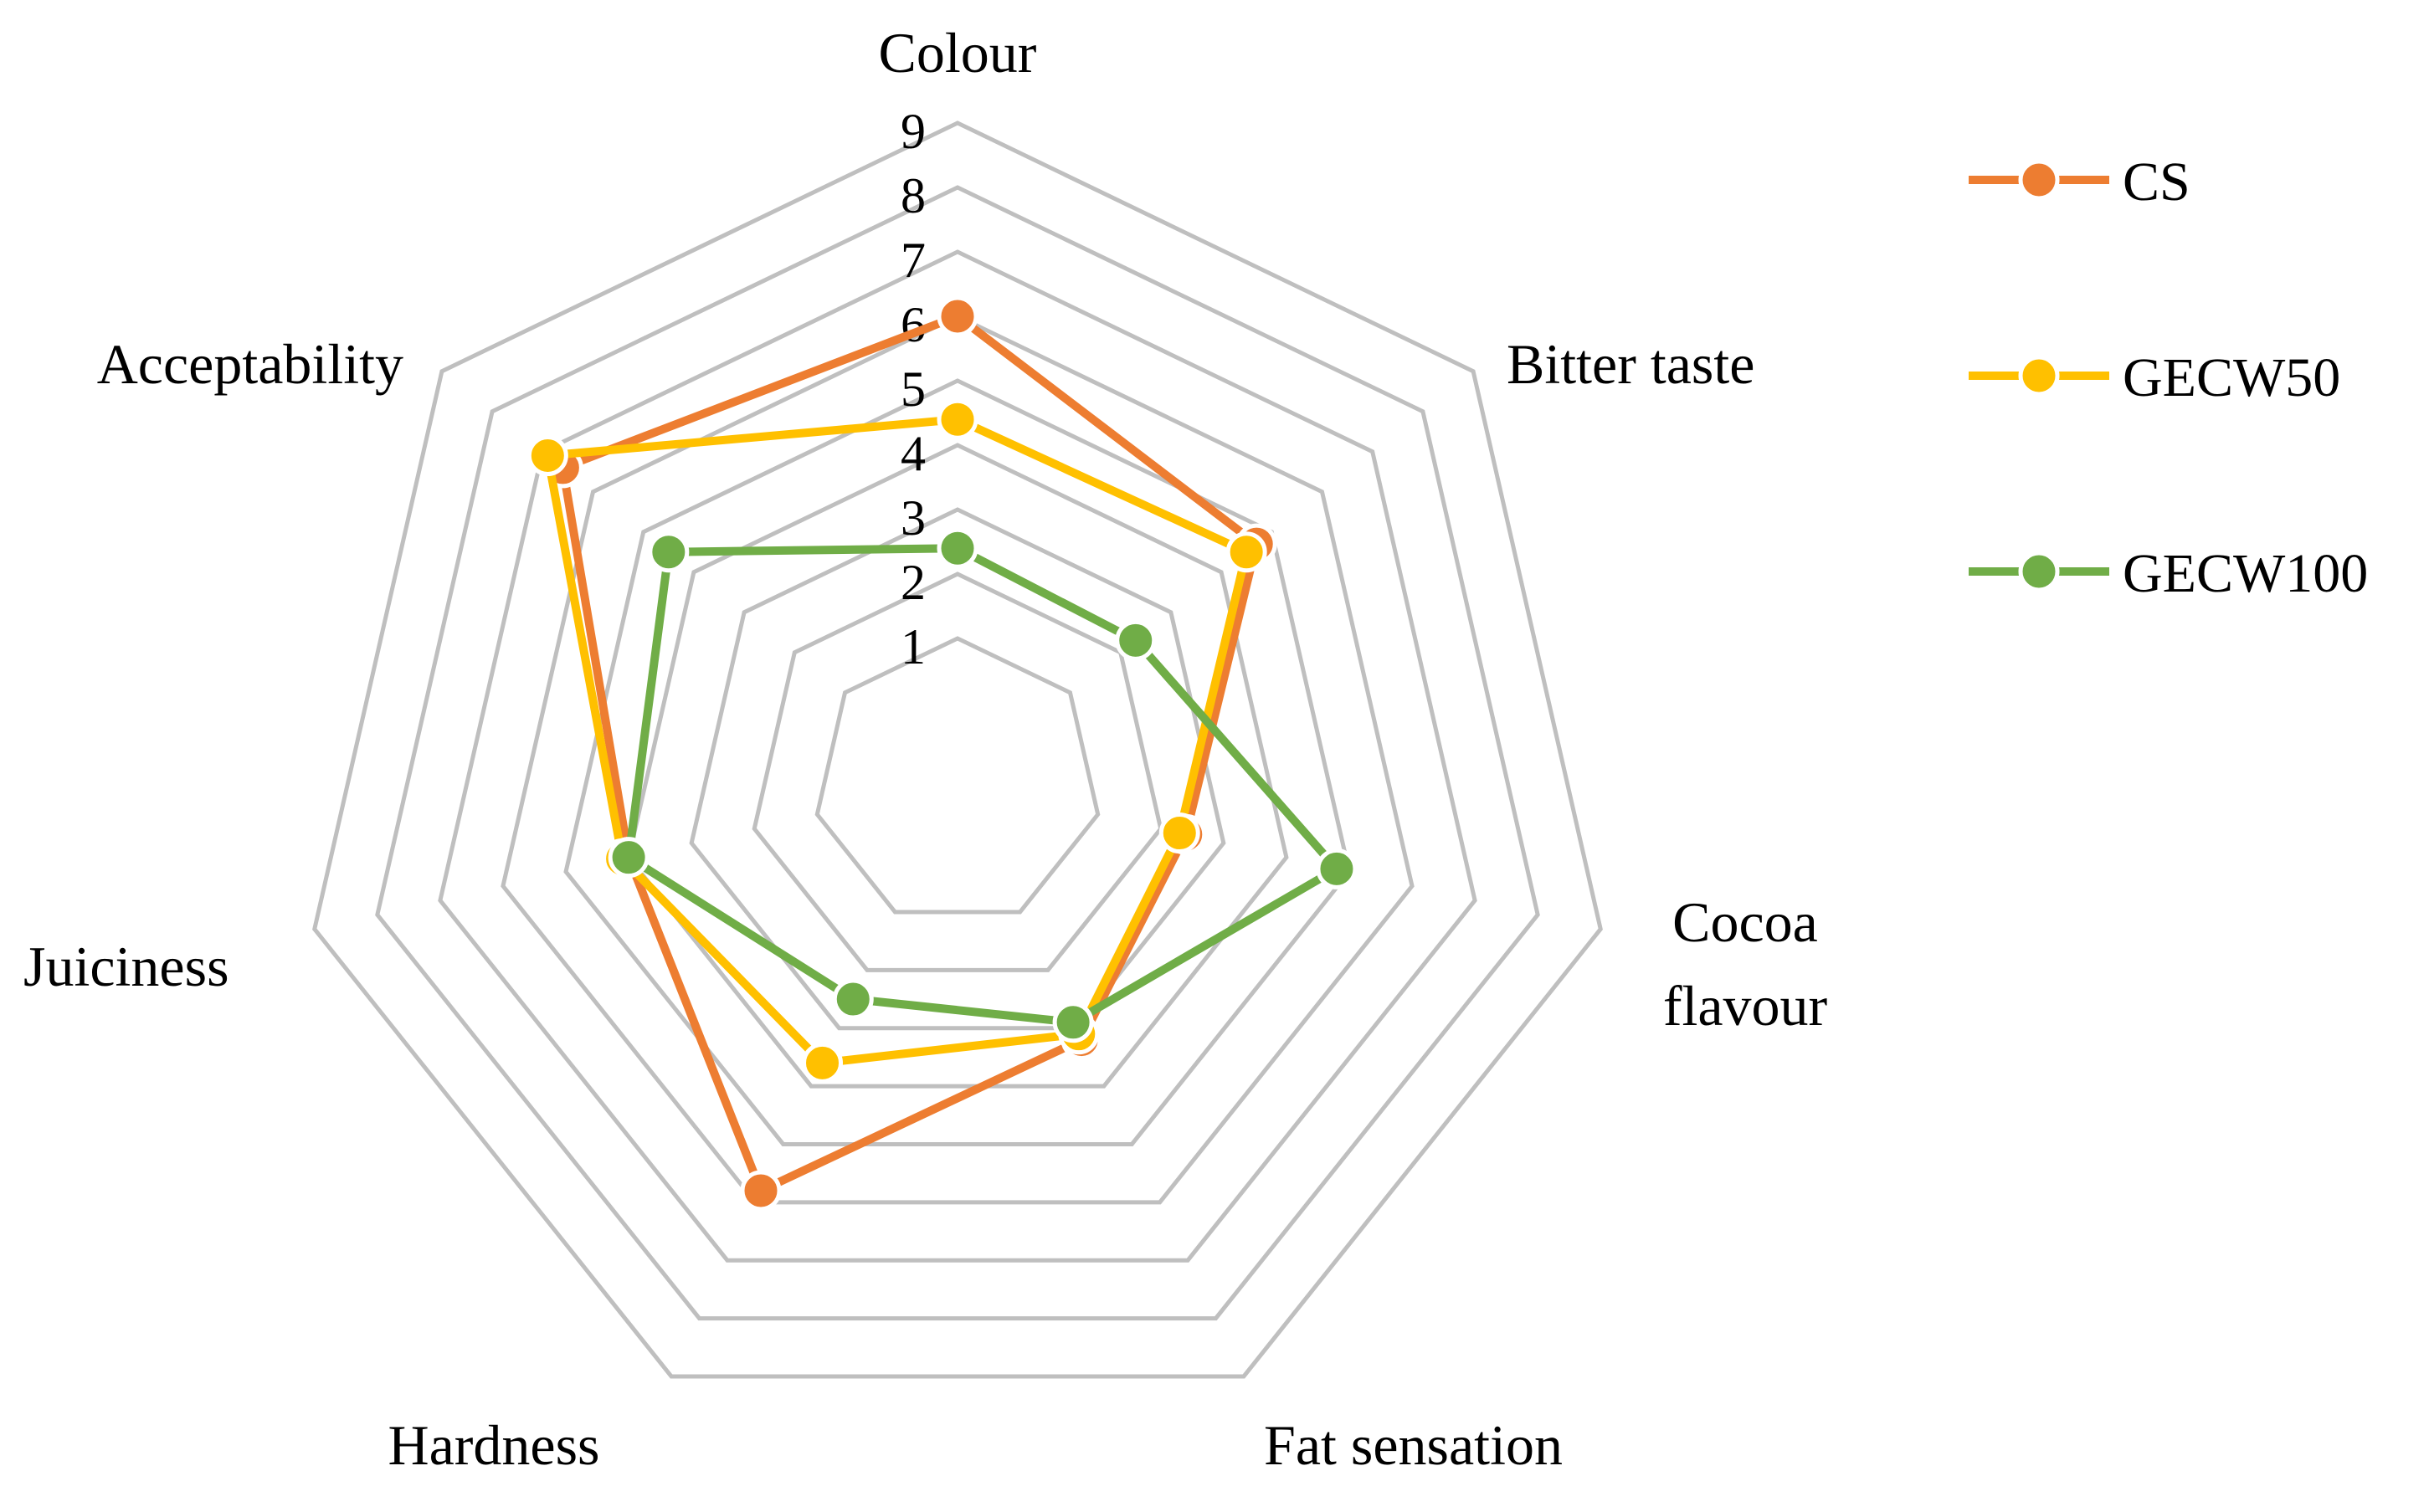 This screenshot has width=2429, height=1512. Describe the element at coordinates (250, 364) in the screenshot. I see `axis-label: Acceptability` at that location.